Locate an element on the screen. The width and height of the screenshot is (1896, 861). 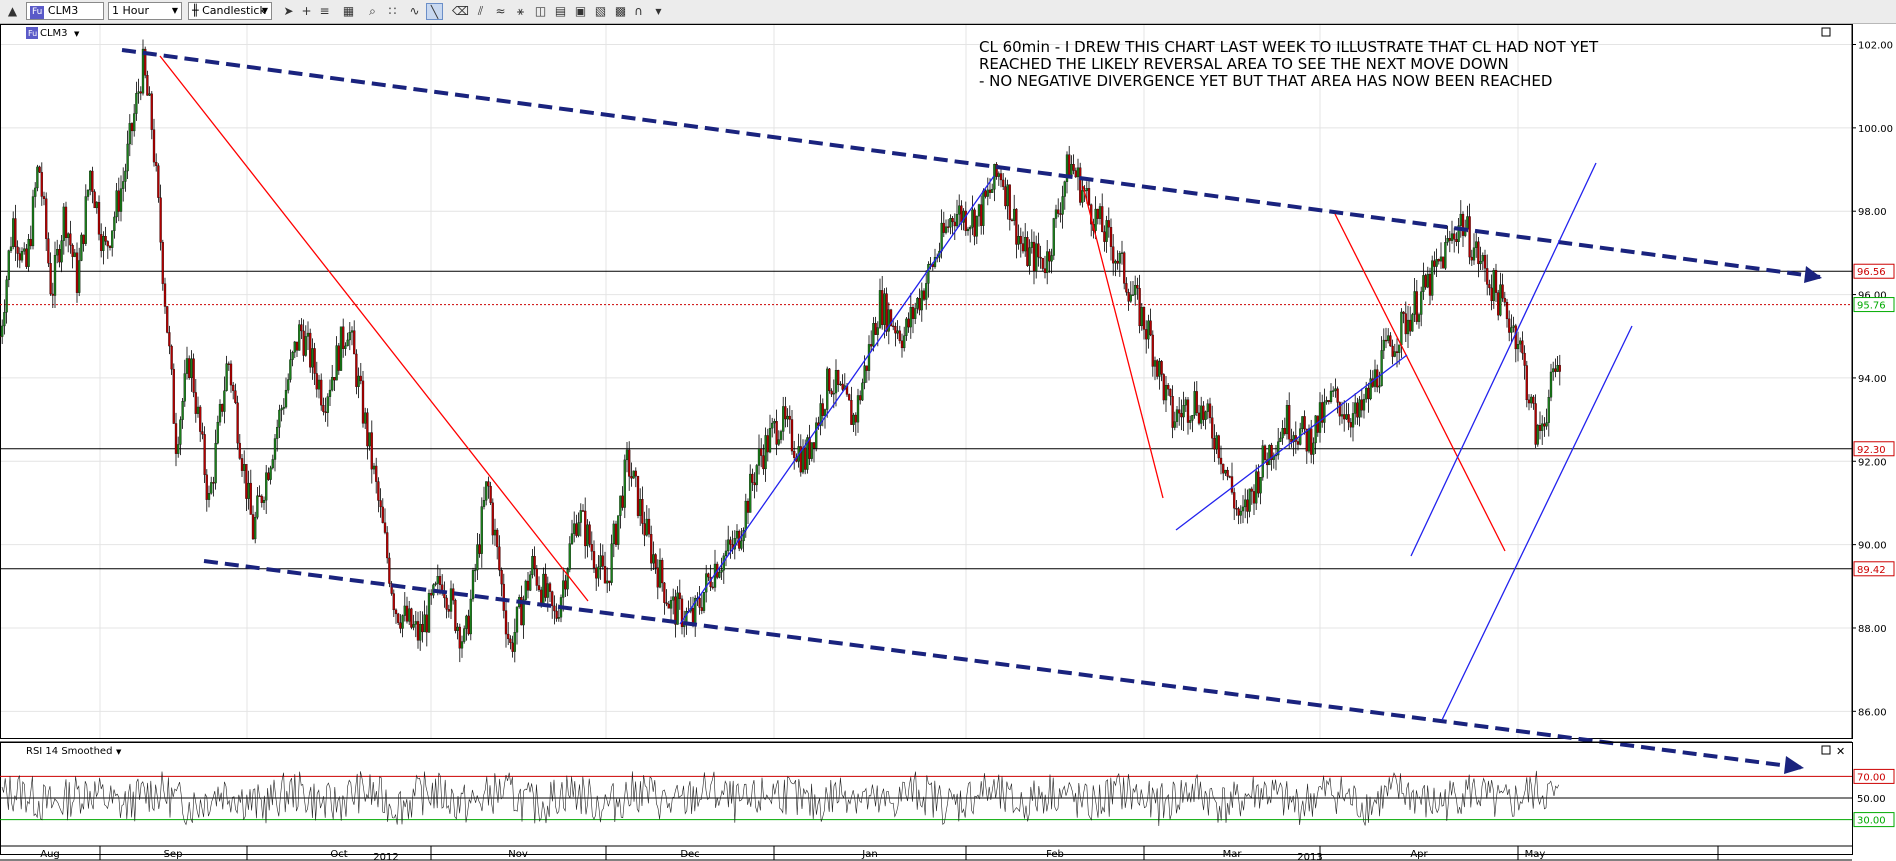
draw-mode-icon: ∿ is located at coordinates (414, 11).